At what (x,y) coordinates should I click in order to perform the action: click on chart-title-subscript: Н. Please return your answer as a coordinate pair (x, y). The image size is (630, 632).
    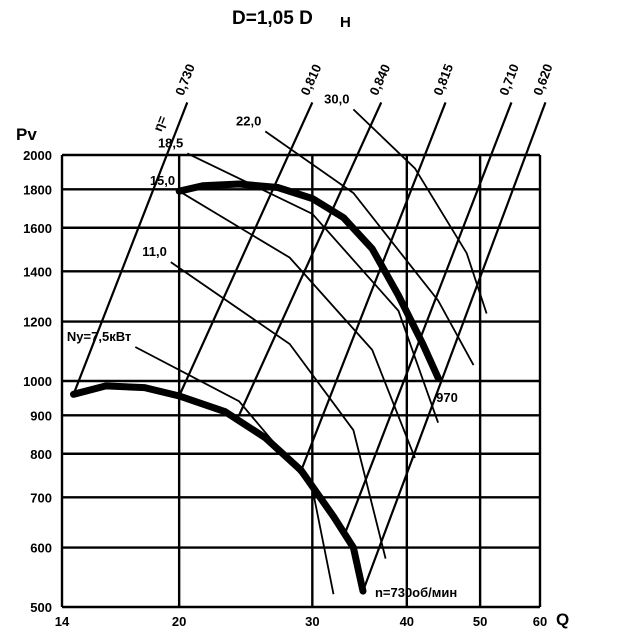
    Looking at the image, I should click on (345, 22).